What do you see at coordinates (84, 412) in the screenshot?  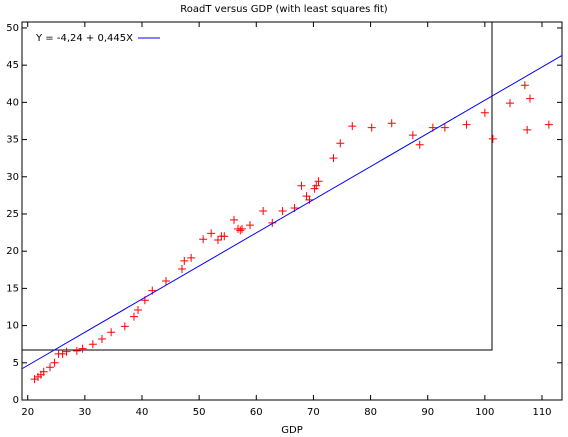 I see `x-tick-label: 30` at bounding box center [84, 412].